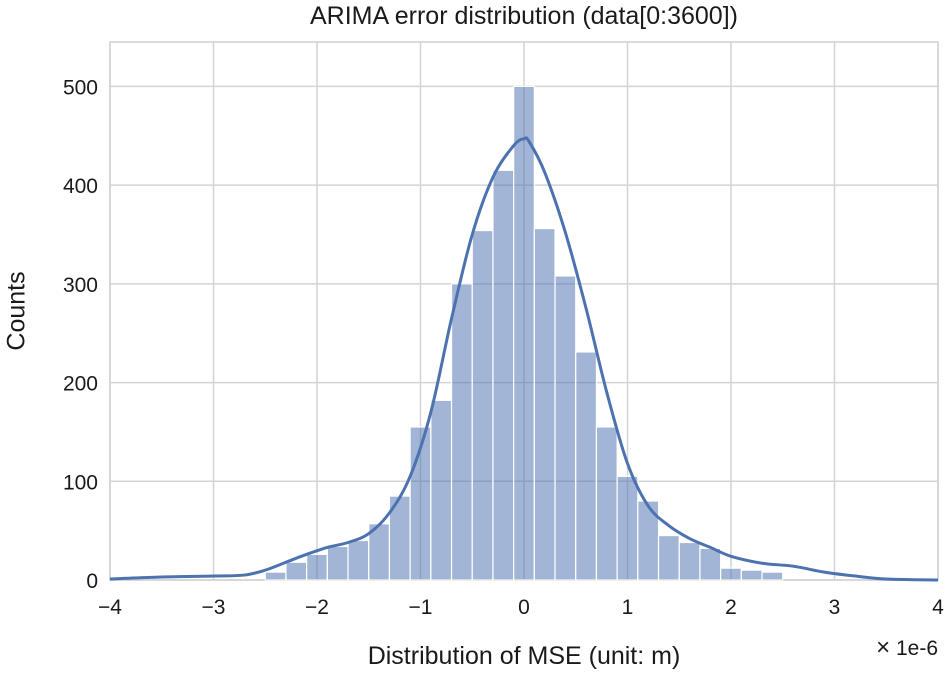 The width and height of the screenshot is (950, 678). What do you see at coordinates (938, 607) in the screenshot?
I see `x-tick-label: 4` at bounding box center [938, 607].